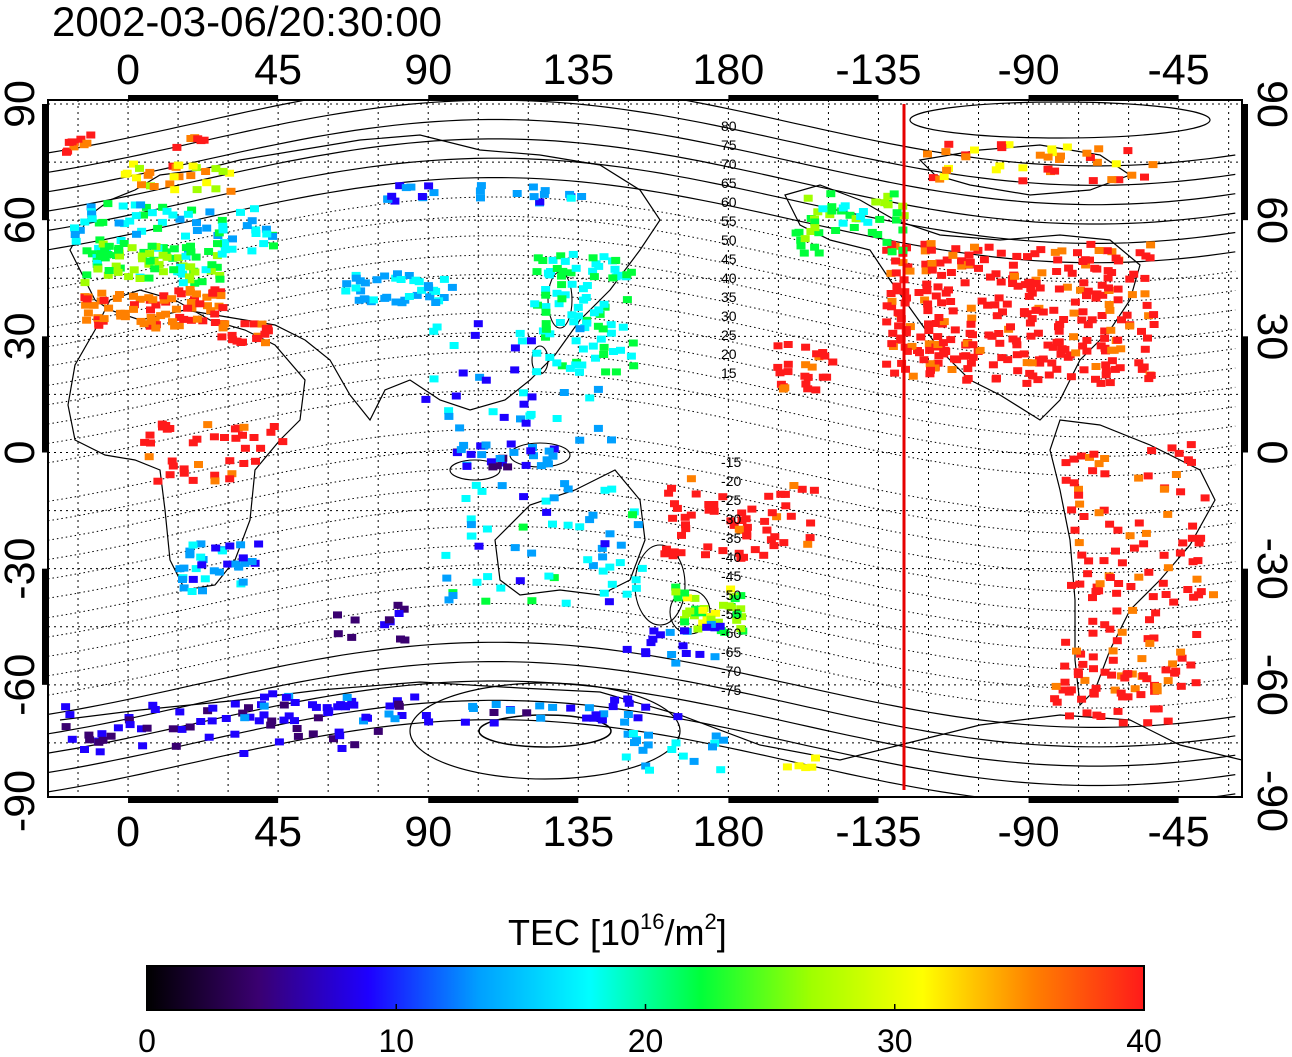 This screenshot has width=1292, height=1057. What do you see at coordinates (731, 462) in the screenshot?
I see `contour-label-south: -15` at bounding box center [731, 462].